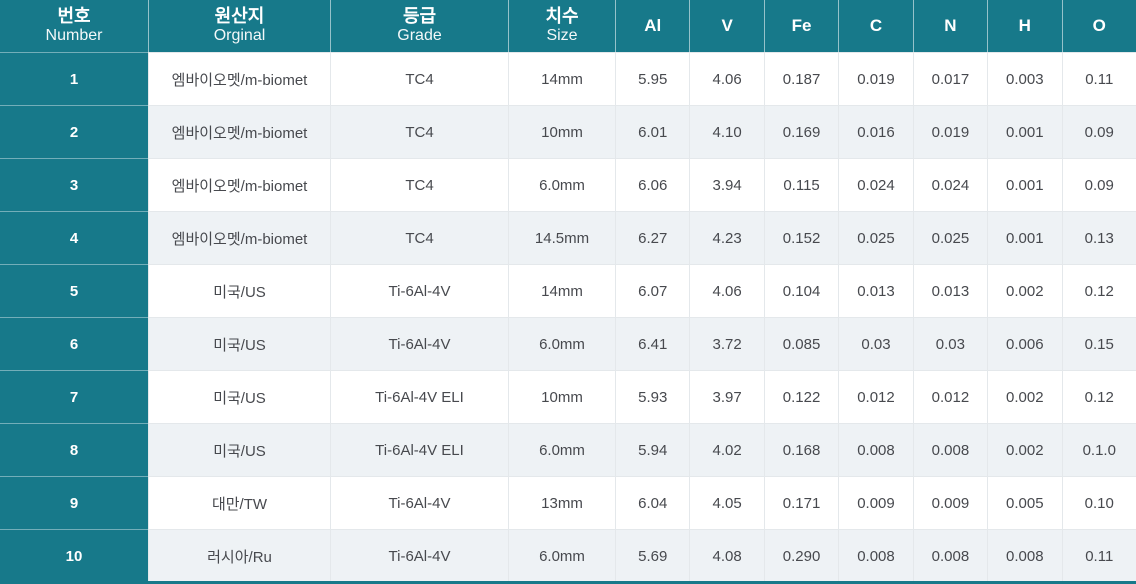  Describe the element at coordinates (875, 237) in the screenshot. I see `c-cell: 0.025` at that location.